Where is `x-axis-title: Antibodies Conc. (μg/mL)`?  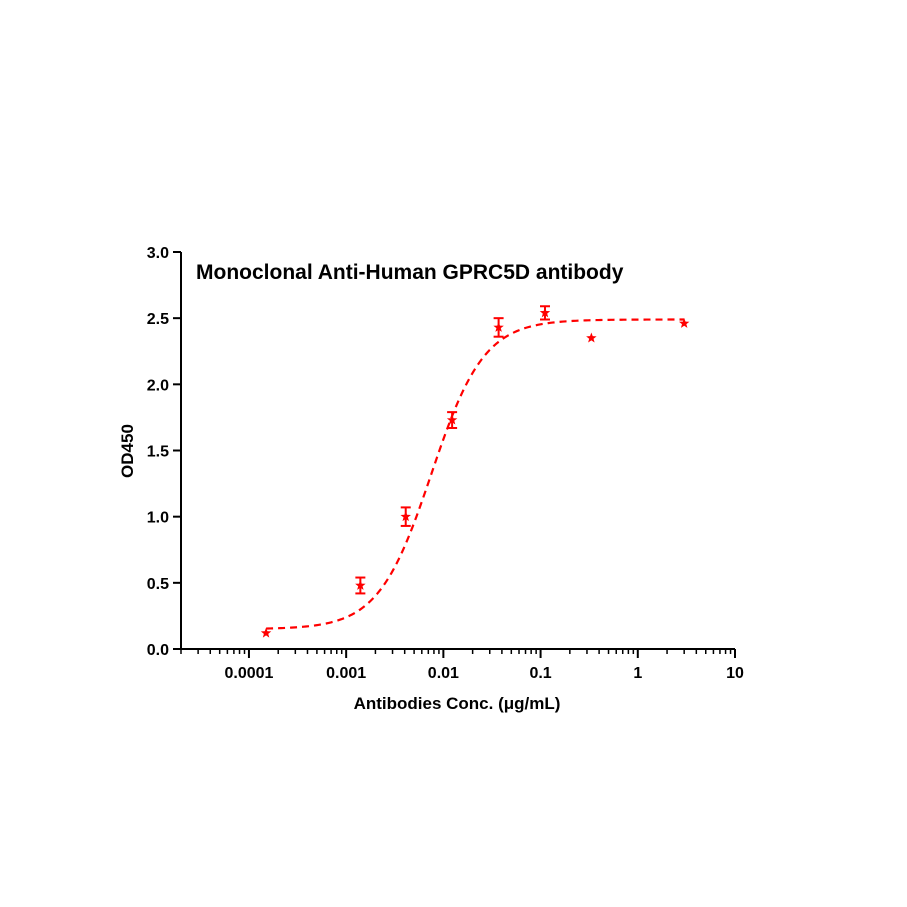 x-axis-title: Antibodies Conc. (μg/mL) is located at coordinates (457, 703).